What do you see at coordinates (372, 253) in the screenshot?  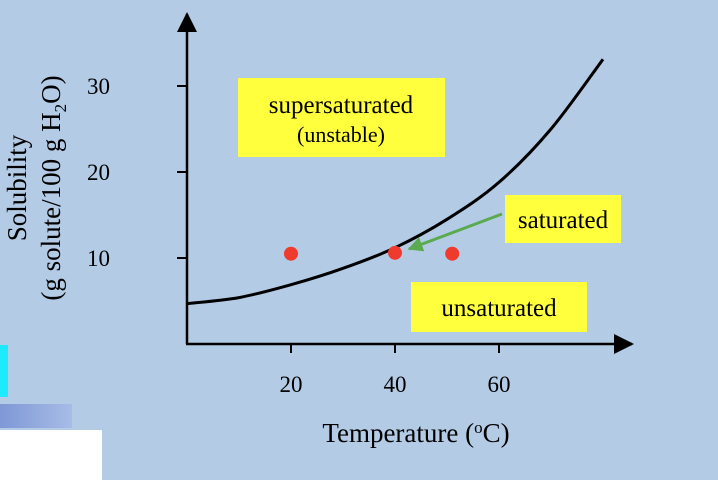 I see `data-points` at bounding box center [372, 253].